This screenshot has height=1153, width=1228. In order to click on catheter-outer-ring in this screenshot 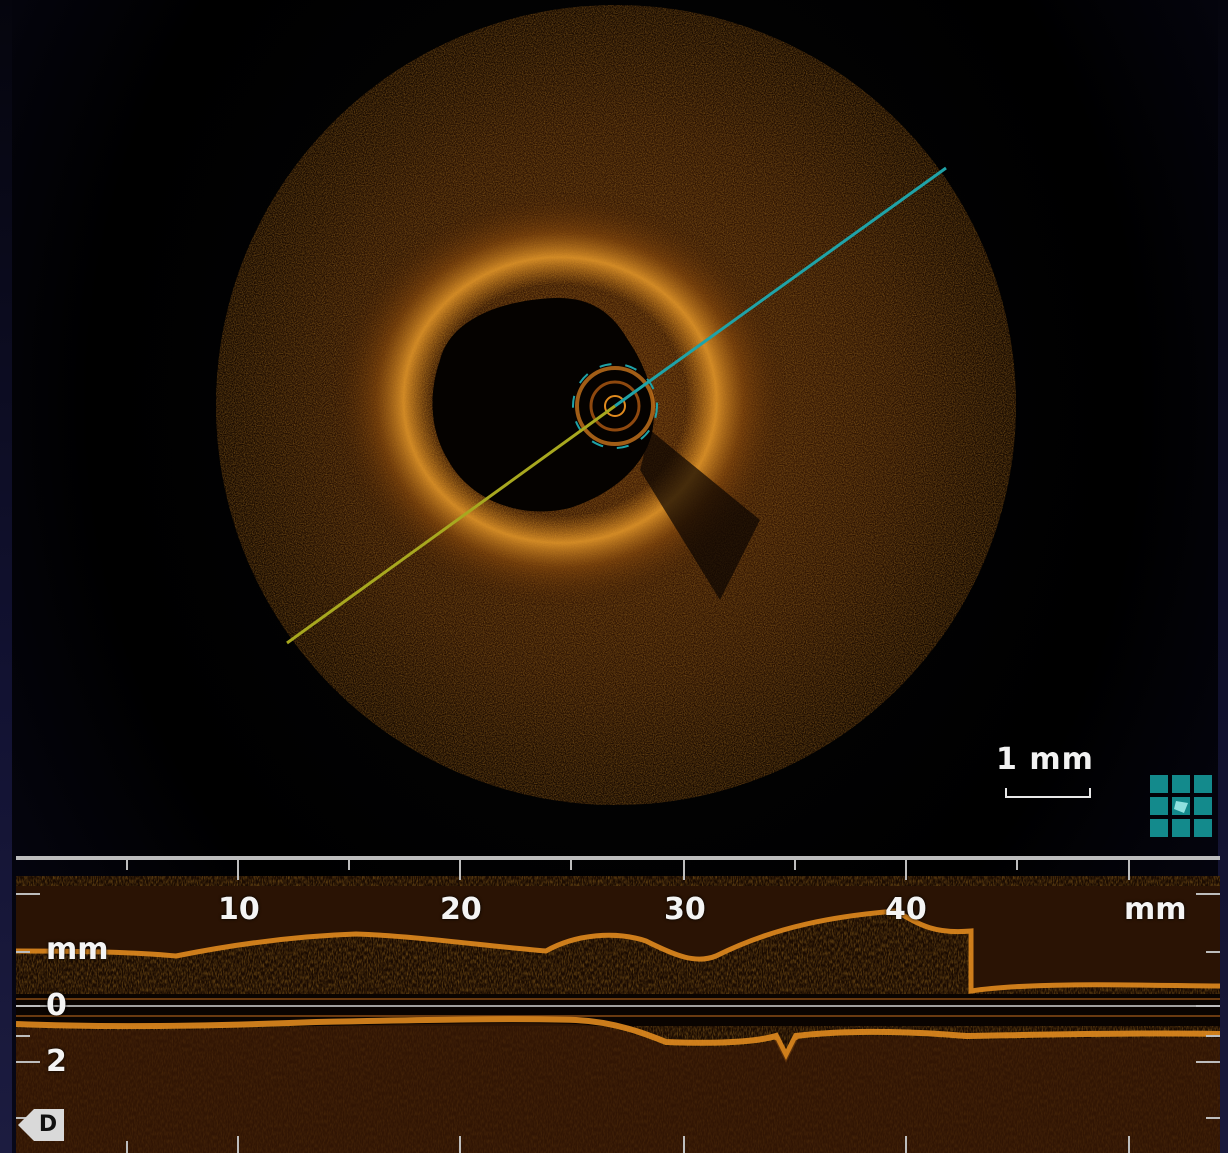, I will do `click(615, 406)`.